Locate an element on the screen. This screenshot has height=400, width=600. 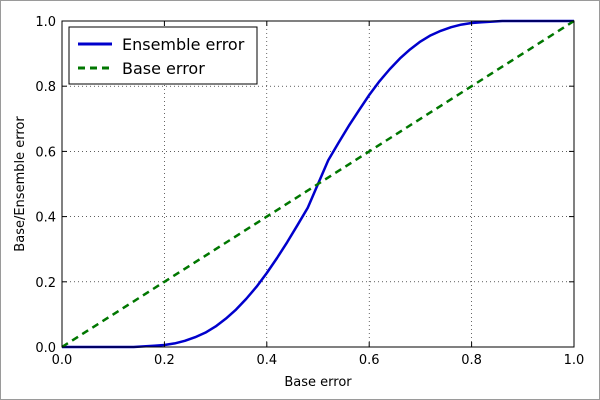
legend-box is located at coordinates (163, 55).